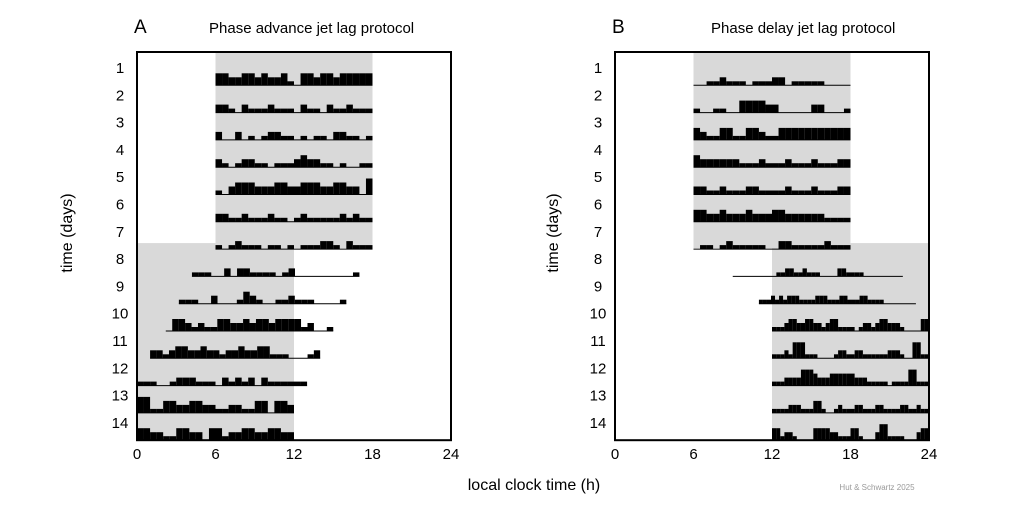  Describe the element at coordinates (598, 232) in the screenshot. I see `day-label: 7` at that location.